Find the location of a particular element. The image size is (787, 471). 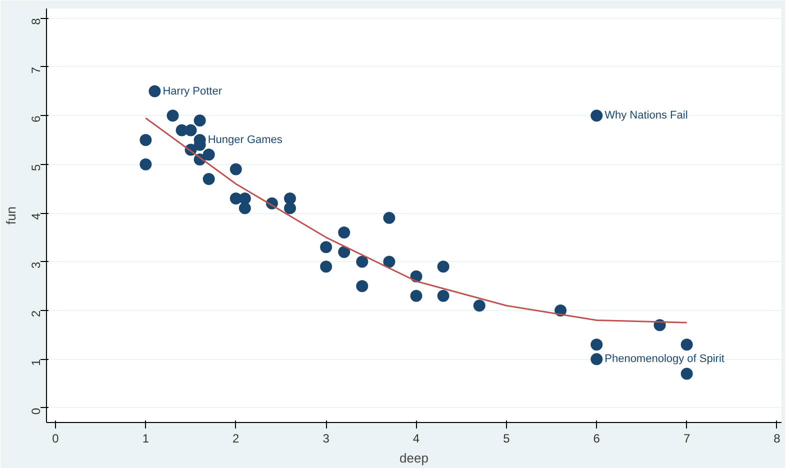

x-tick-label: 0 is located at coordinates (56, 439).